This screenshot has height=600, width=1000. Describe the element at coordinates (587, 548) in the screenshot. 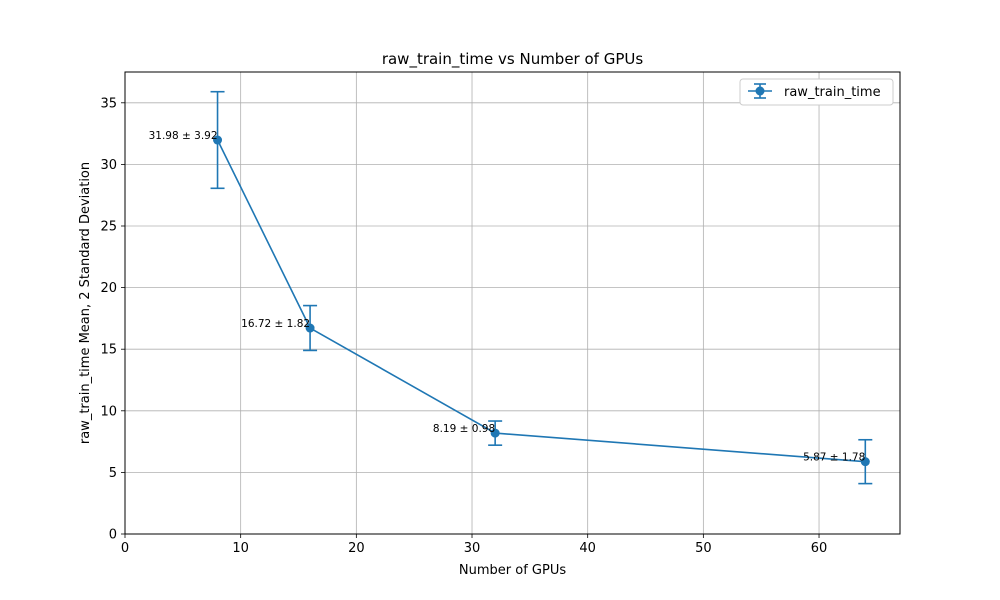

I see `x-tick-label: 40` at that location.